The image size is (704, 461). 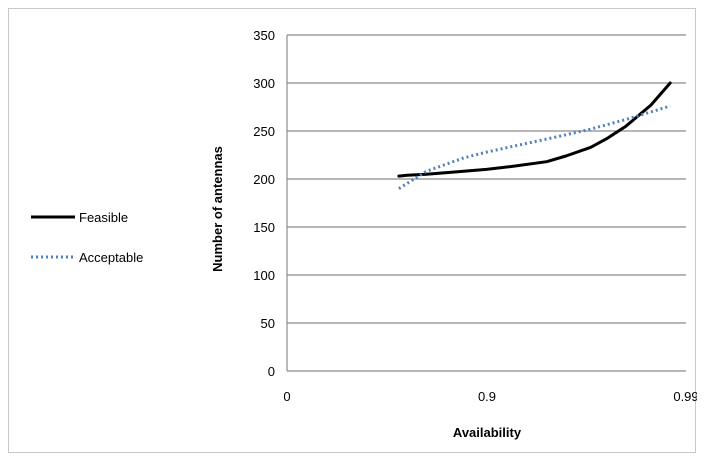 What do you see at coordinates (286, 396) in the screenshot?
I see `x-tick-label: 0` at bounding box center [286, 396].